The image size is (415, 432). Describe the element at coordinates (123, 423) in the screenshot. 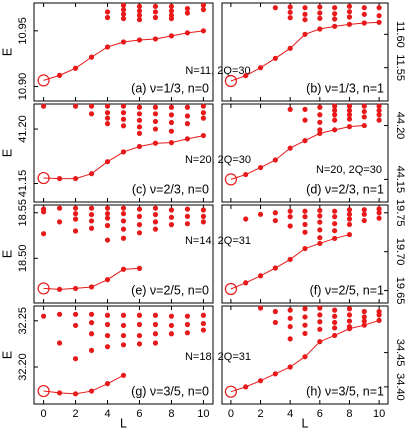

I see `x-axis-label: L` at that location.